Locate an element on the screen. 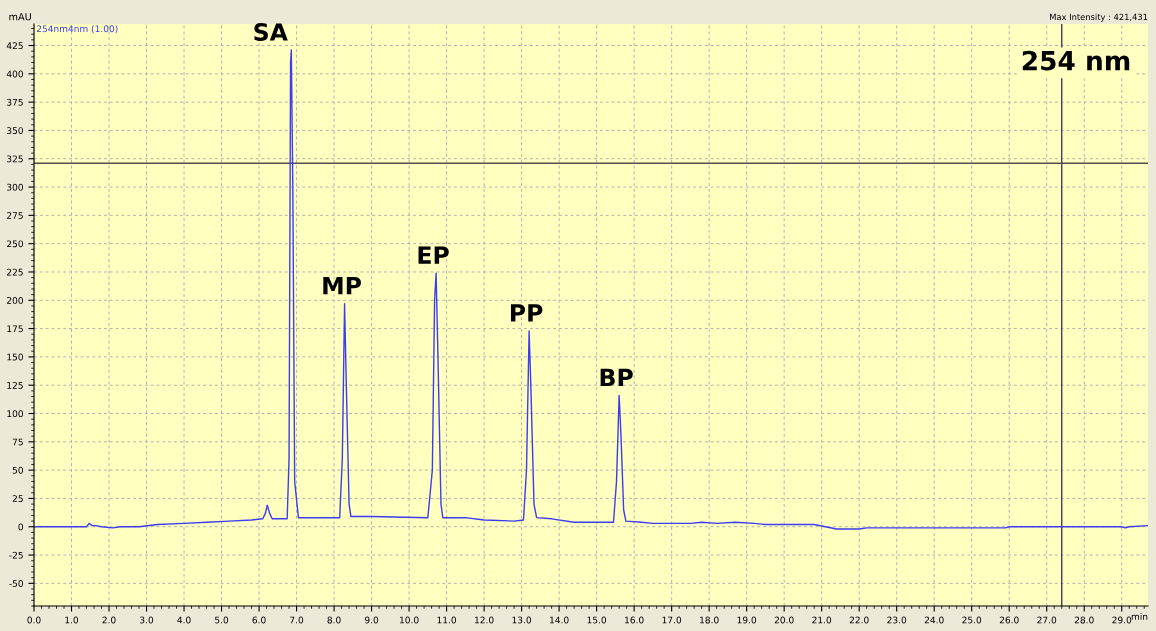 The image size is (1156, 631). text: Max Intensity : 421,431 is located at coordinates (1099, 17).